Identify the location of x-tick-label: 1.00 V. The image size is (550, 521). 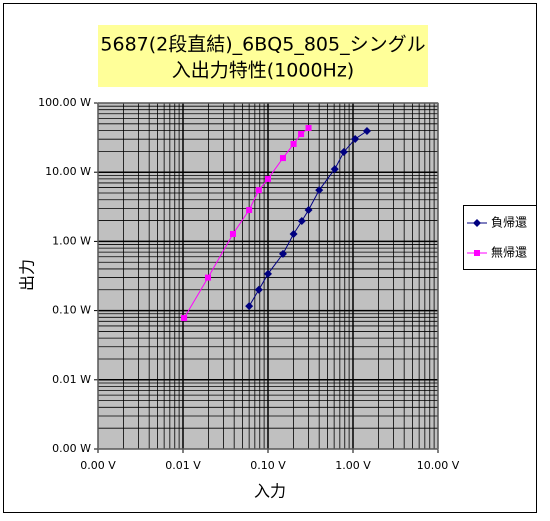
(353, 465).